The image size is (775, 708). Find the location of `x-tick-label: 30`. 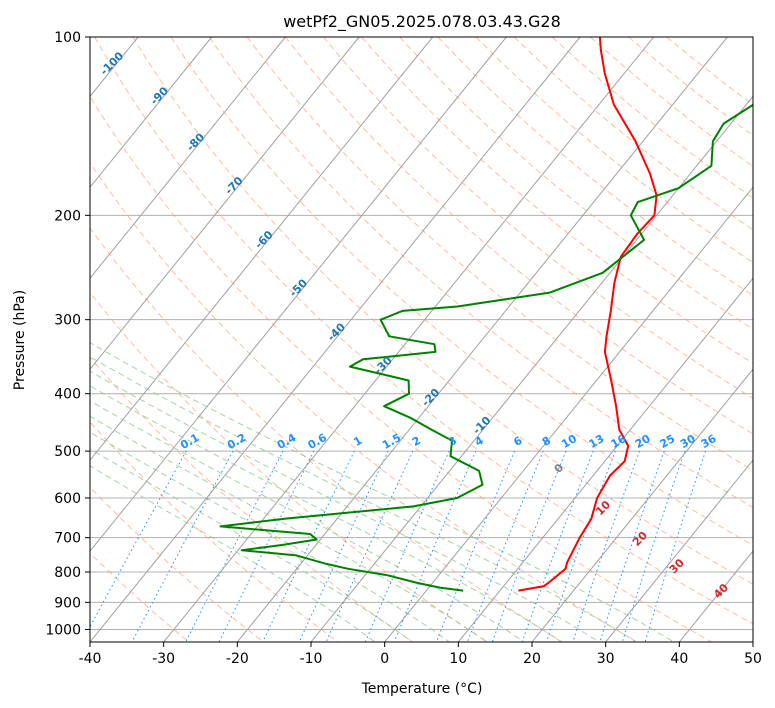

x-tick-label: 30 is located at coordinates (606, 659).